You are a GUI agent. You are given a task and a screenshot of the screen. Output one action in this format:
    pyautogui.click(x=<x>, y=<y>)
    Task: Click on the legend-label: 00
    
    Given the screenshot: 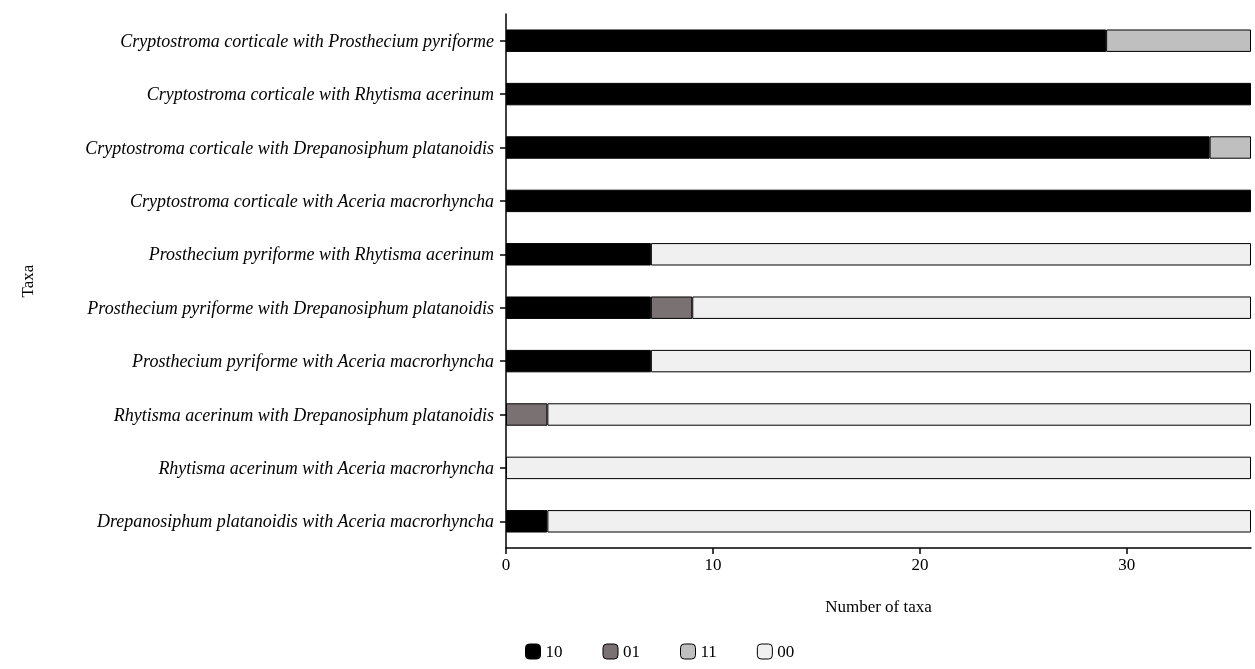 What is the action you would take?
    pyautogui.click(x=786, y=651)
    